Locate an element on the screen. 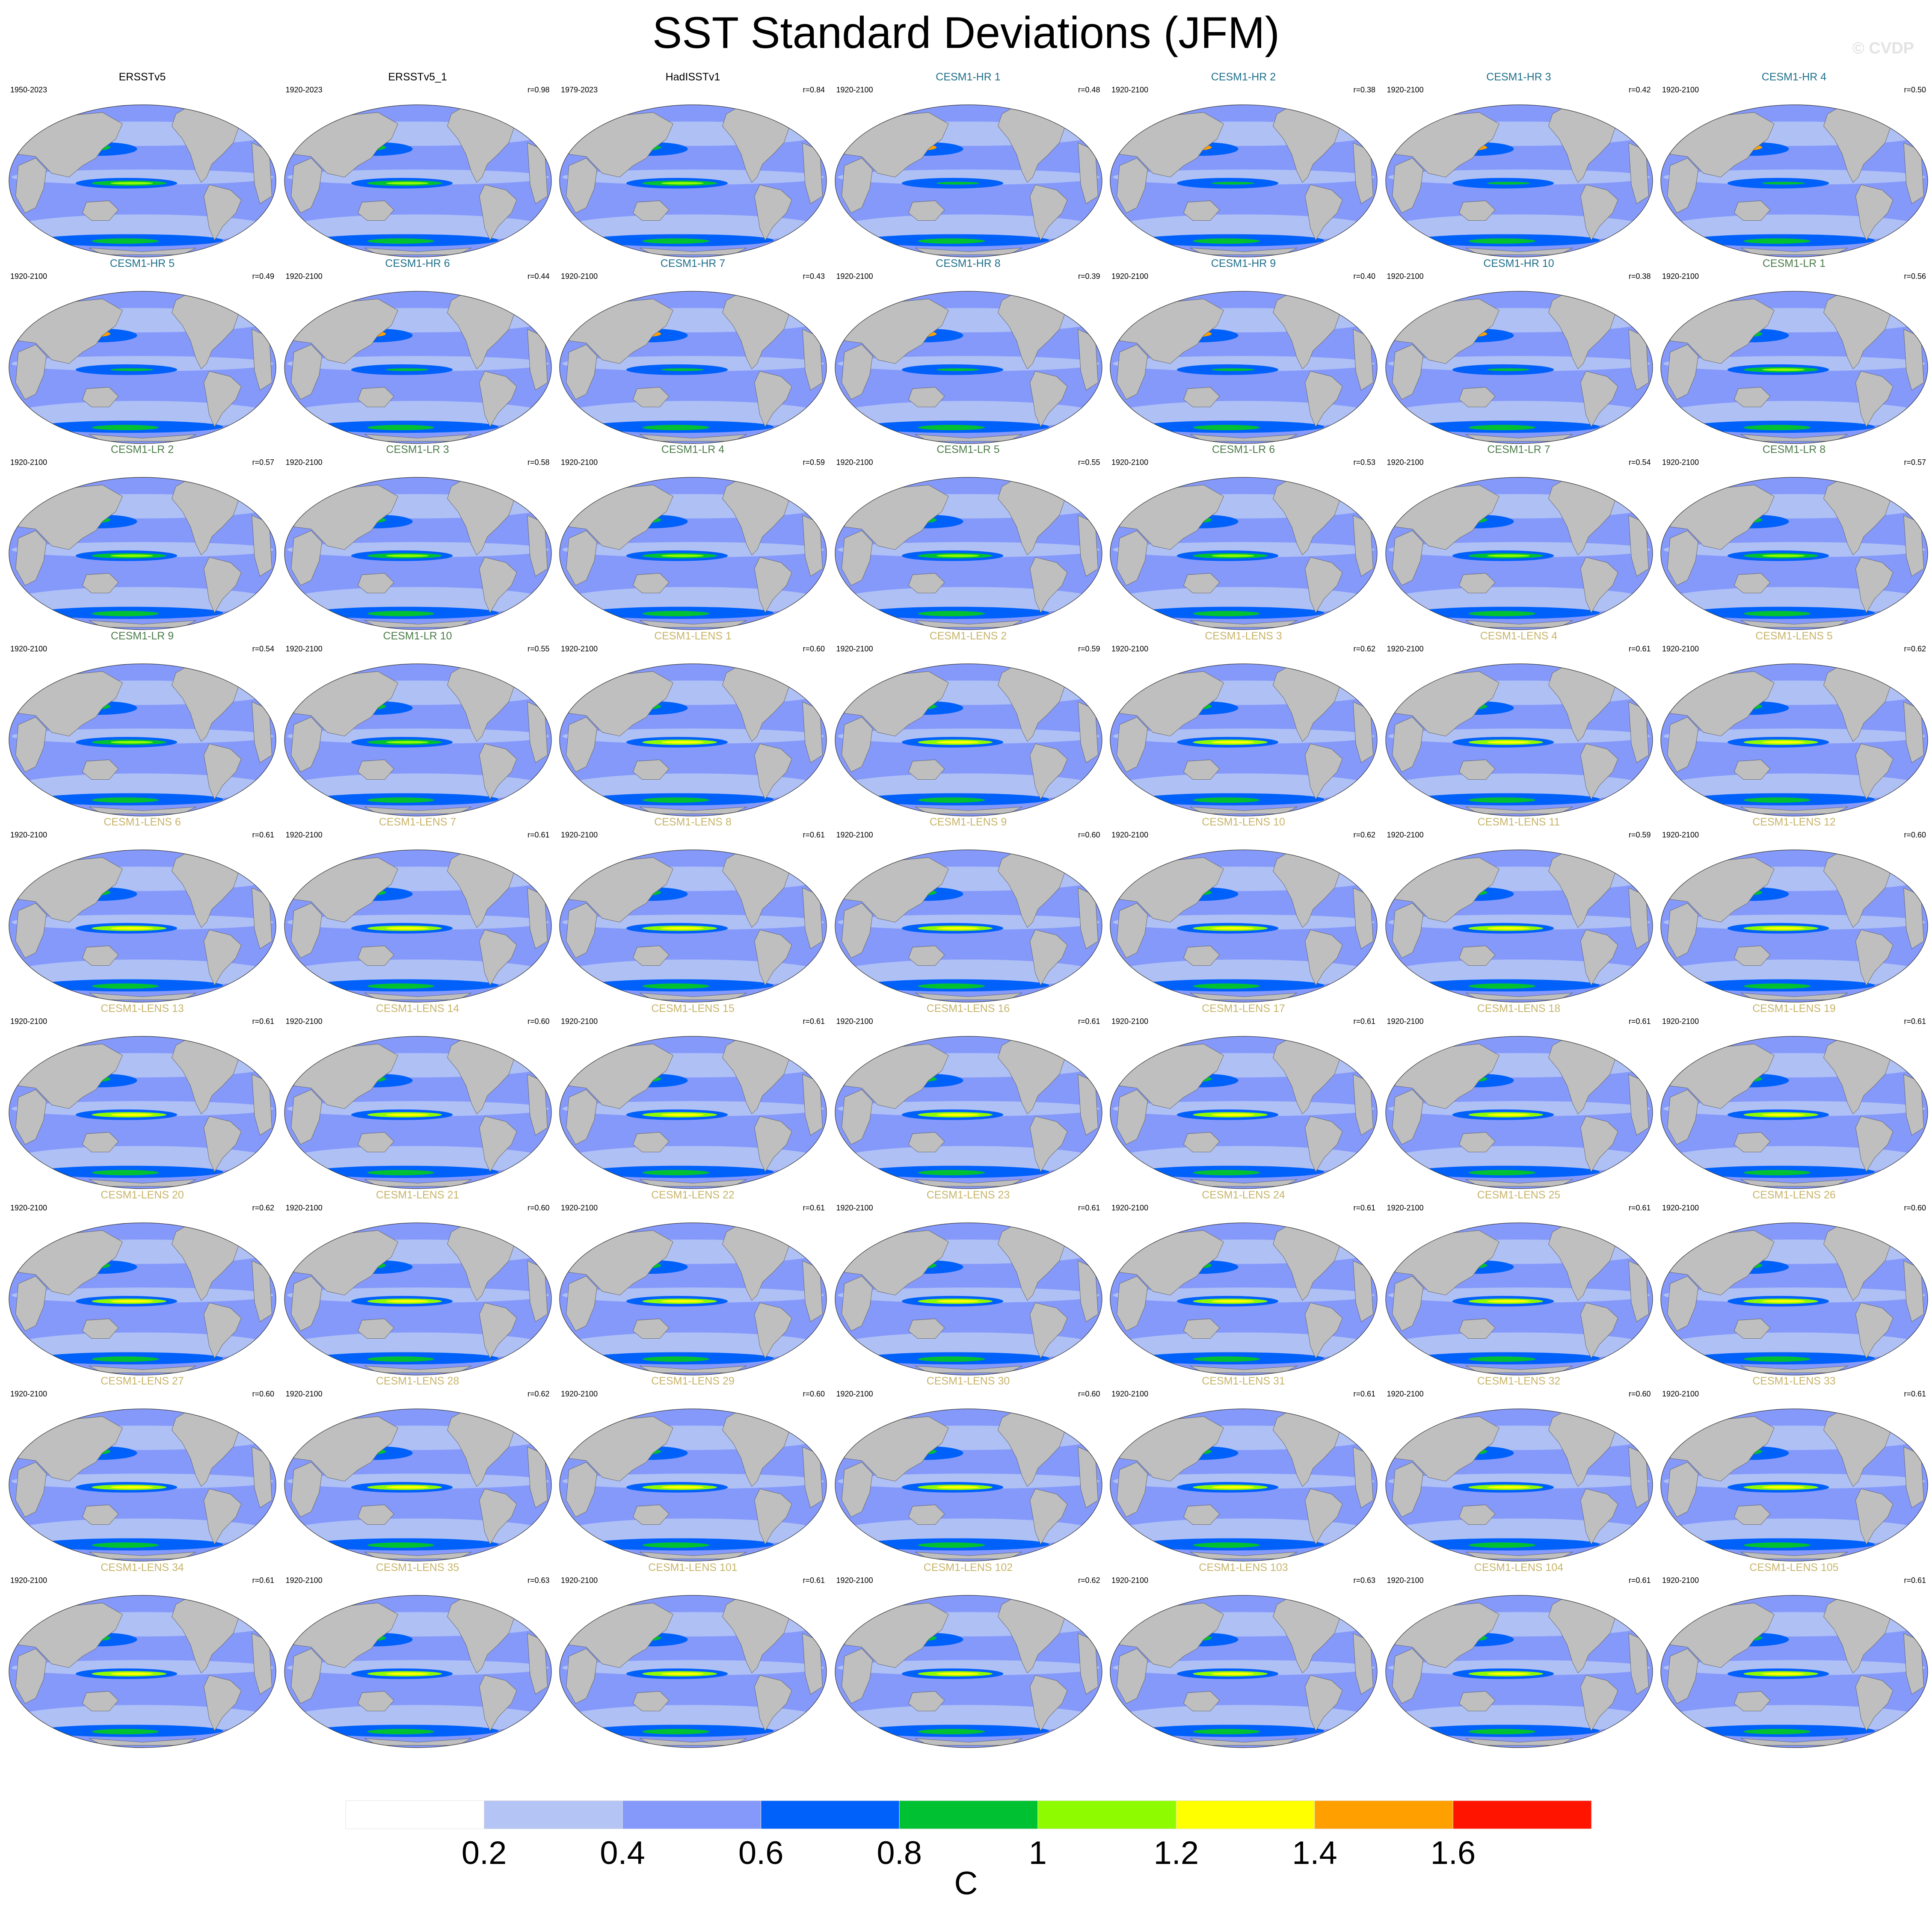  panel-title: CESM1-LENS 26 is located at coordinates (1794, 1195).